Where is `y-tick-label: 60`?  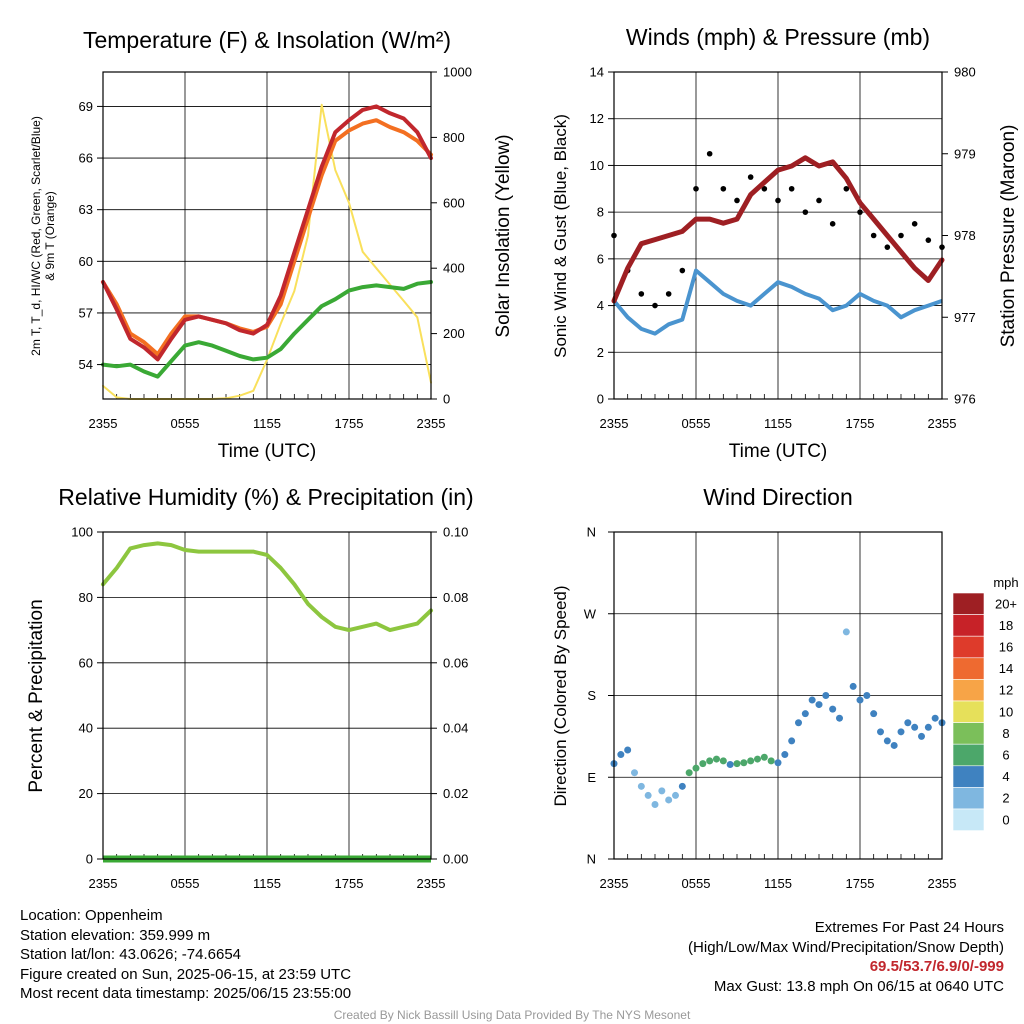
y-tick-label: 60 is located at coordinates (86, 261).